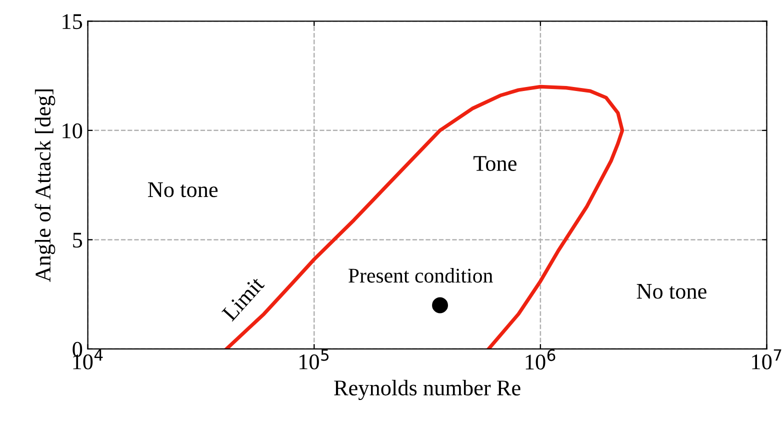 This screenshot has height=423, width=784. I want to click on annotation: Tone, so click(495, 163).